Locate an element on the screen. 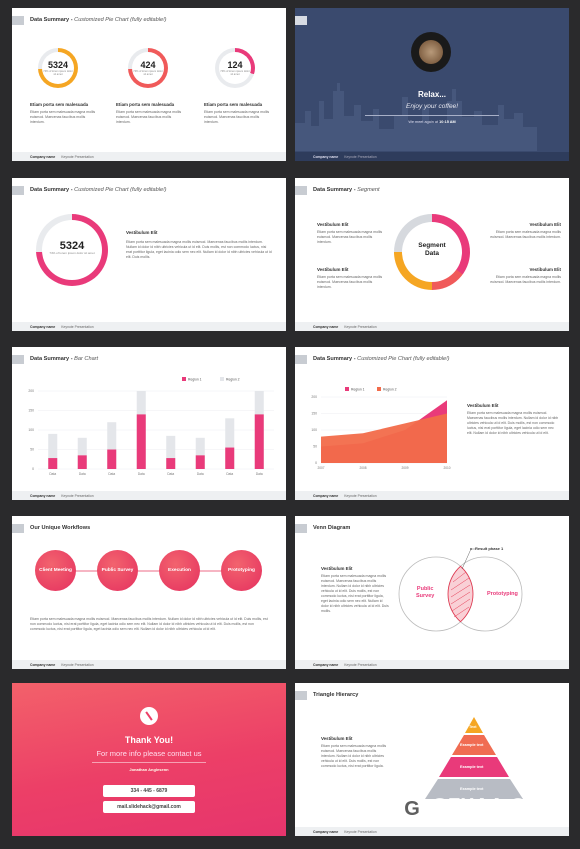  workflow-step-4: Prototyping is located at coordinates (241, 570).